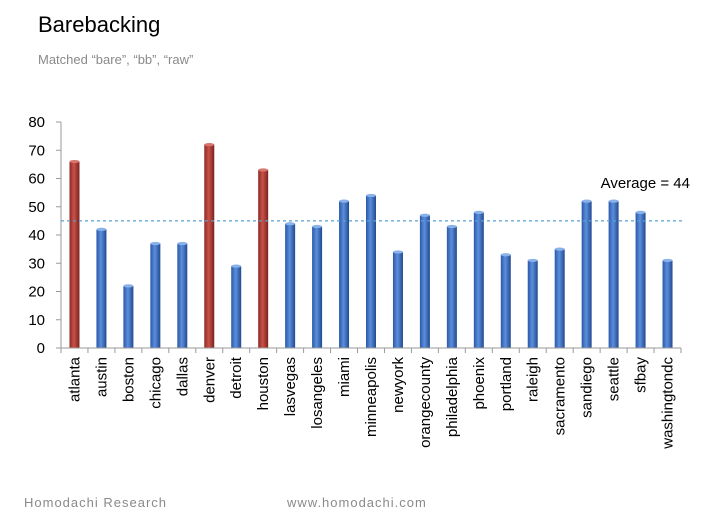 This screenshot has height=516, width=708. What do you see at coordinates (424, 215) in the screenshot?
I see `bar-cap-orangecounty` at bounding box center [424, 215].